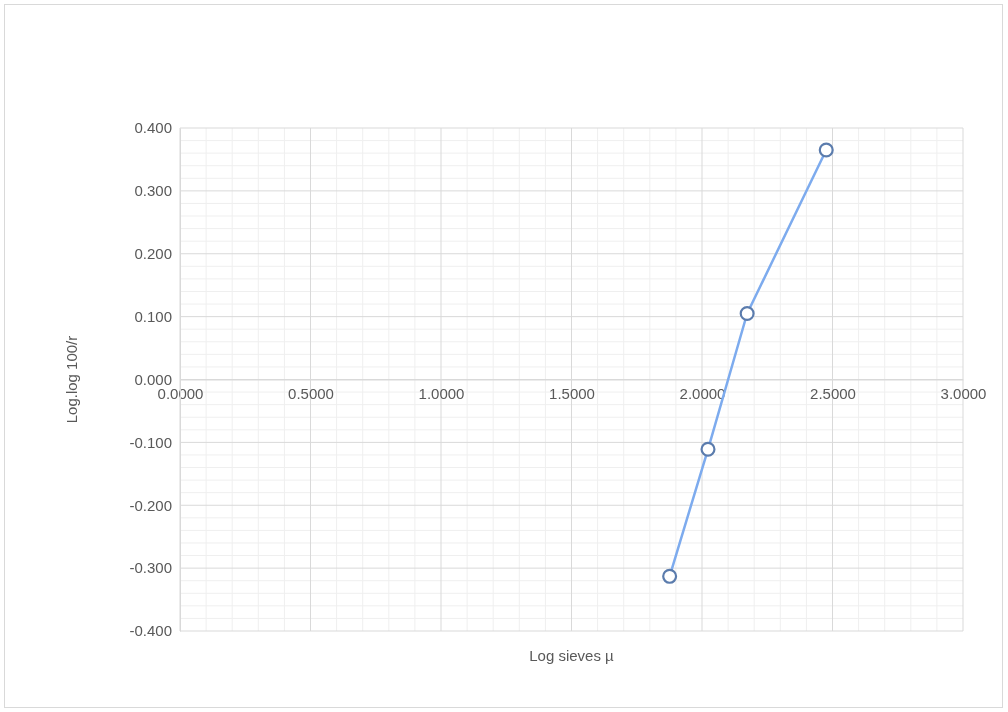  What do you see at coordinates (153, 128) in the screenshot?
I see `y-tick-label: 0.400` at bounding box center [153, 128].